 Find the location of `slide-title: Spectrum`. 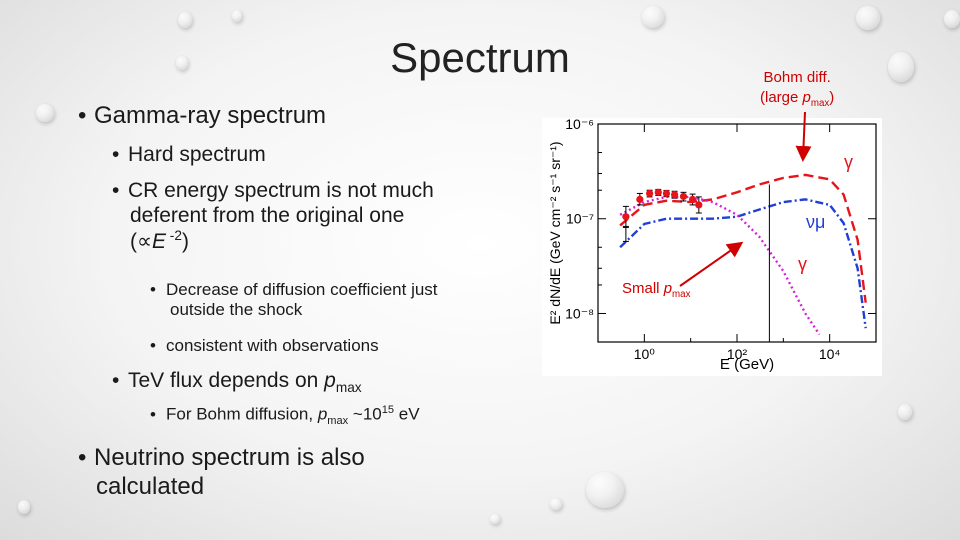

slide-title: Spectrum is located at coordinates (480, 57).